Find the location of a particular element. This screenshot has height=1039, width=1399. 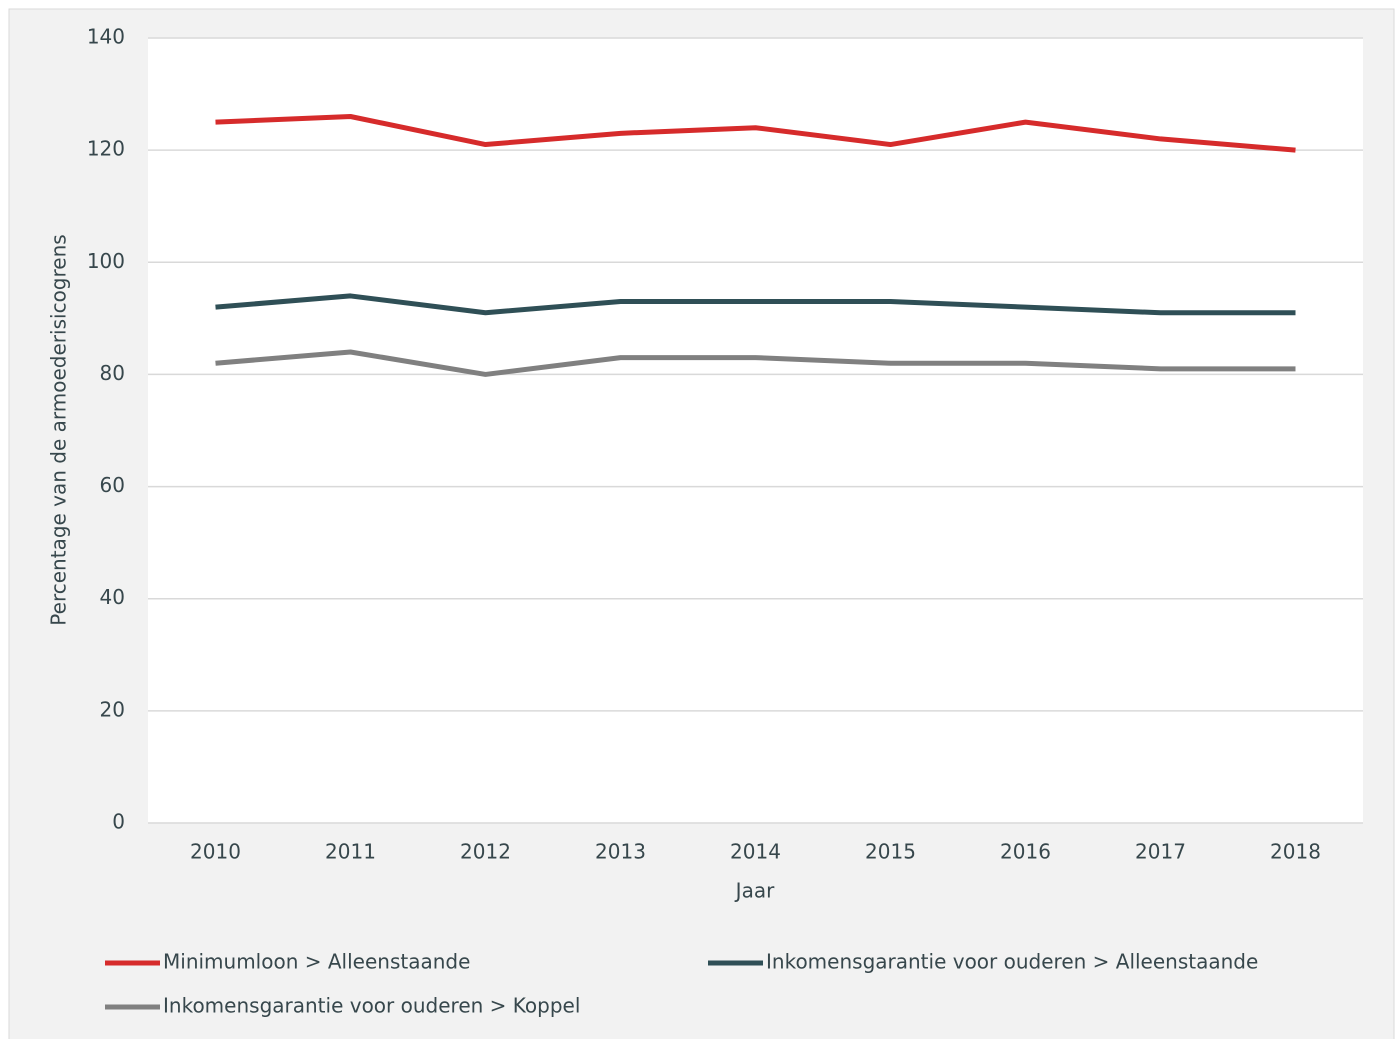

x-tick-label: 2015 is located at coordinates (890, 852).